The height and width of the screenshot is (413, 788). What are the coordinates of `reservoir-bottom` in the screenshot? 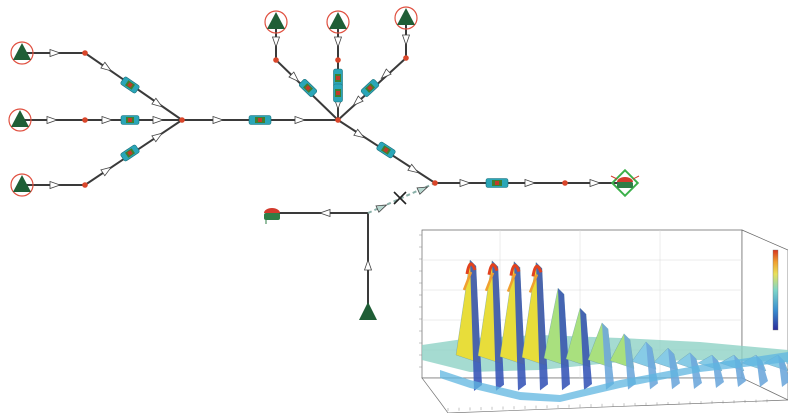 It's located at (368, 311).